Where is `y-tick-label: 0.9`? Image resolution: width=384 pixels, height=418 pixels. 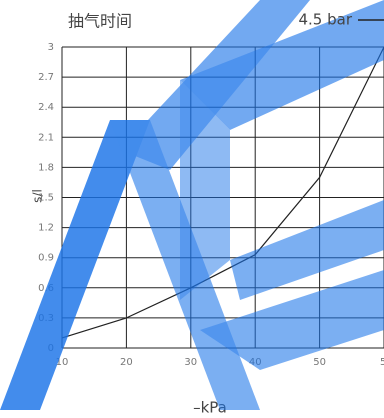
y-tick-label: 0.9 is located at coordinates (46, 258).